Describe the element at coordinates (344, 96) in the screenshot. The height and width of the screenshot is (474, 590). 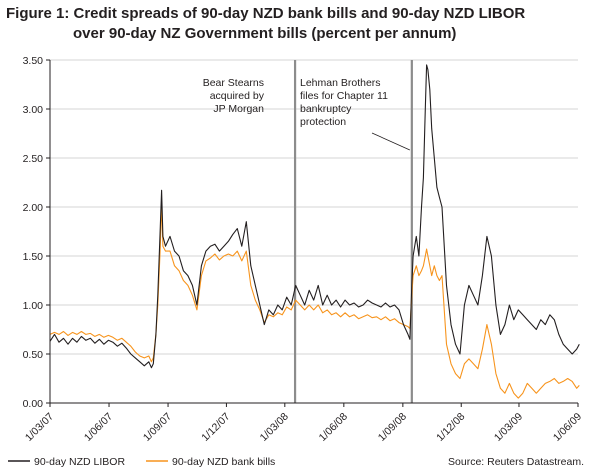
I see `annotation-text: files for Chapter 11` at that location.